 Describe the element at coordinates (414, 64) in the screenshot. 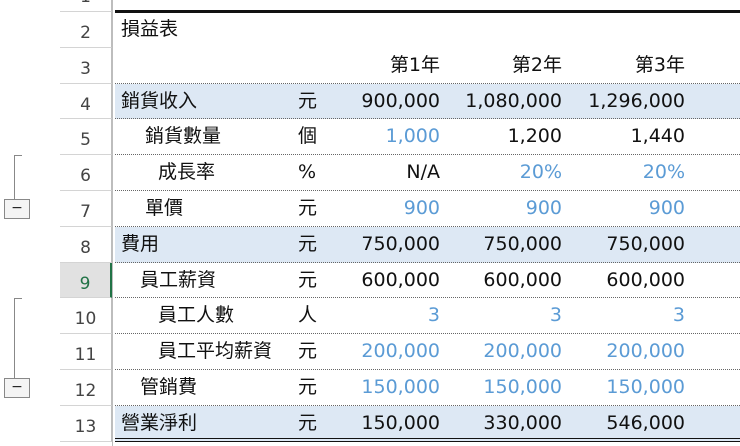

I see `column-header: 第1年` at that location.